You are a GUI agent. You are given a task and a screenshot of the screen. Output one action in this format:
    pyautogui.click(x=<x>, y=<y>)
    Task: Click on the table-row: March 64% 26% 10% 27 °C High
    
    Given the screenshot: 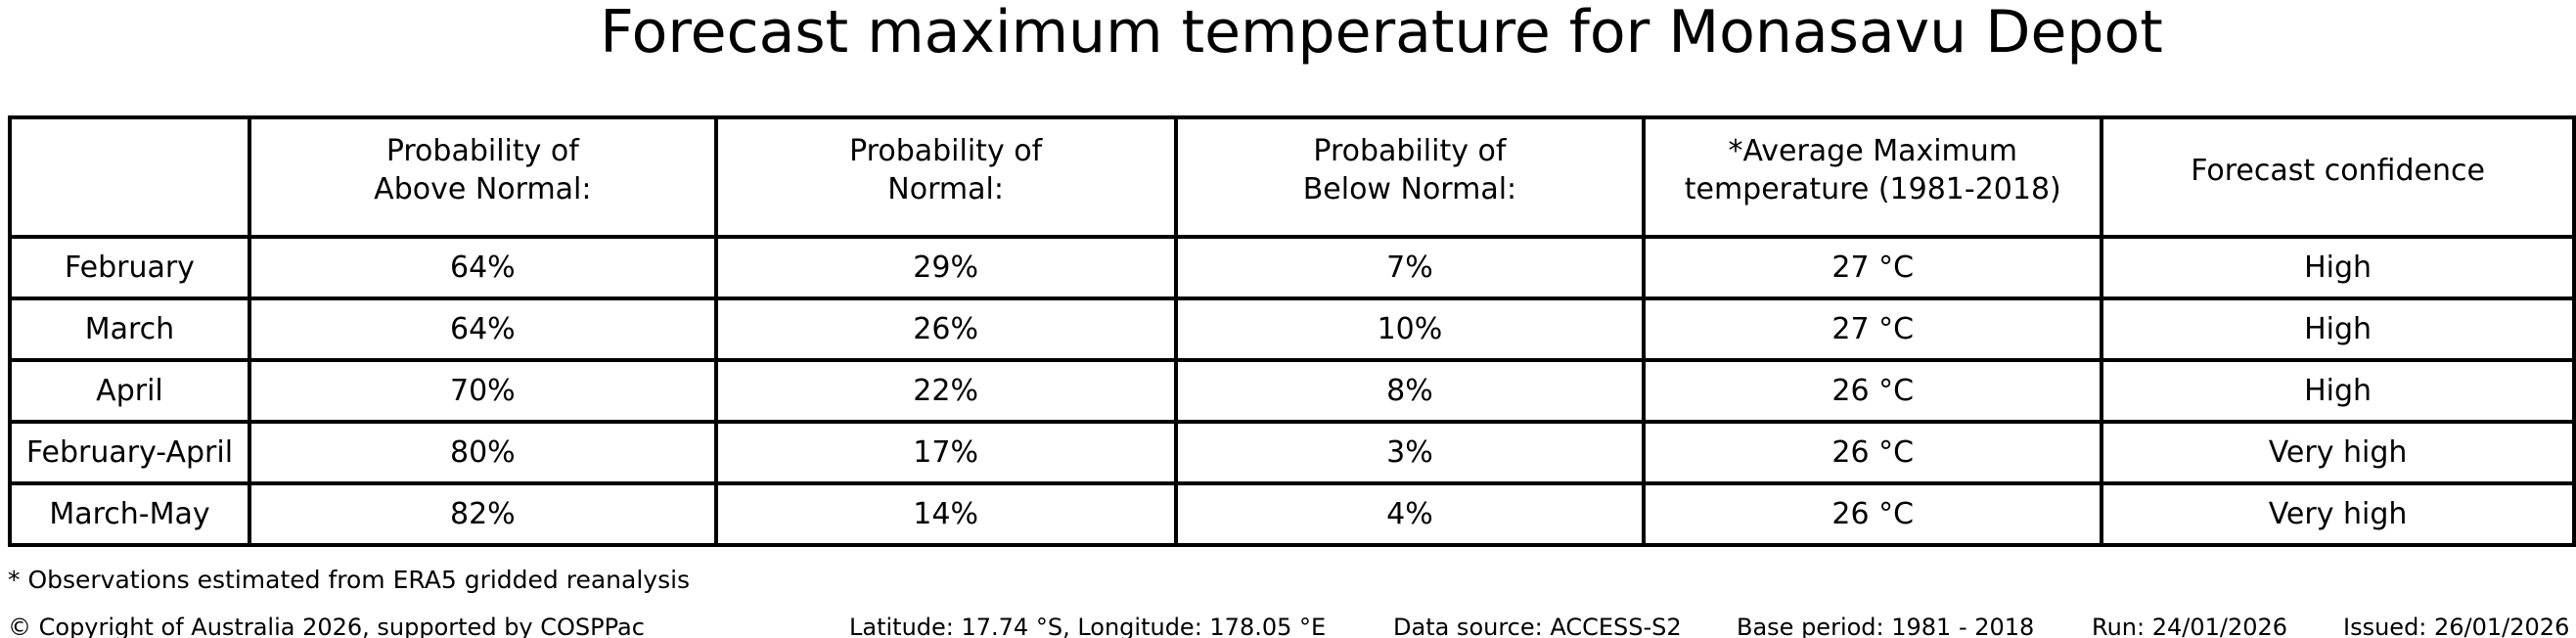 What is the action you would take?
    pyautogui.click(x=1292, y=329)
    